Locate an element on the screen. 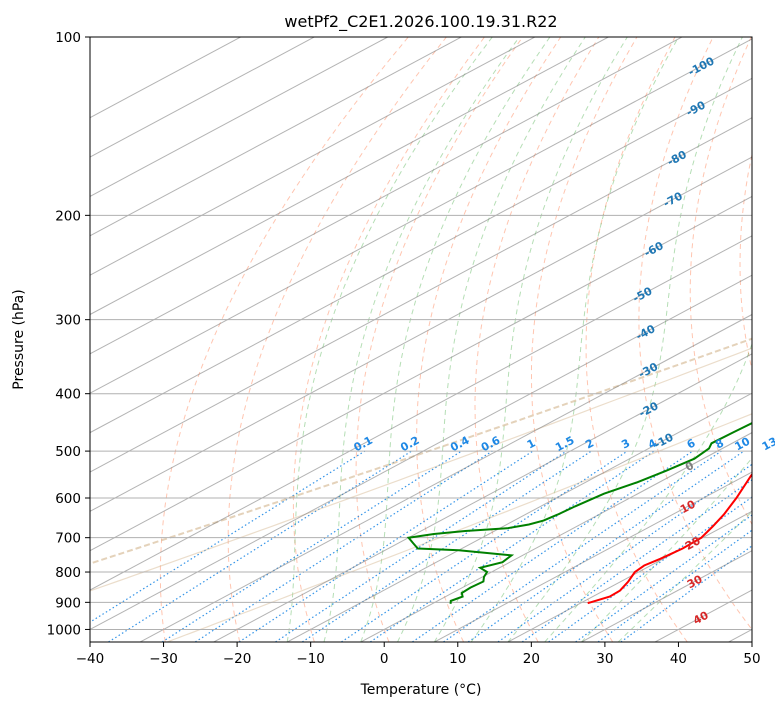 This screenshot has width=775, height=708. x-tick-label: −20 is located at coordinates (237, 659).